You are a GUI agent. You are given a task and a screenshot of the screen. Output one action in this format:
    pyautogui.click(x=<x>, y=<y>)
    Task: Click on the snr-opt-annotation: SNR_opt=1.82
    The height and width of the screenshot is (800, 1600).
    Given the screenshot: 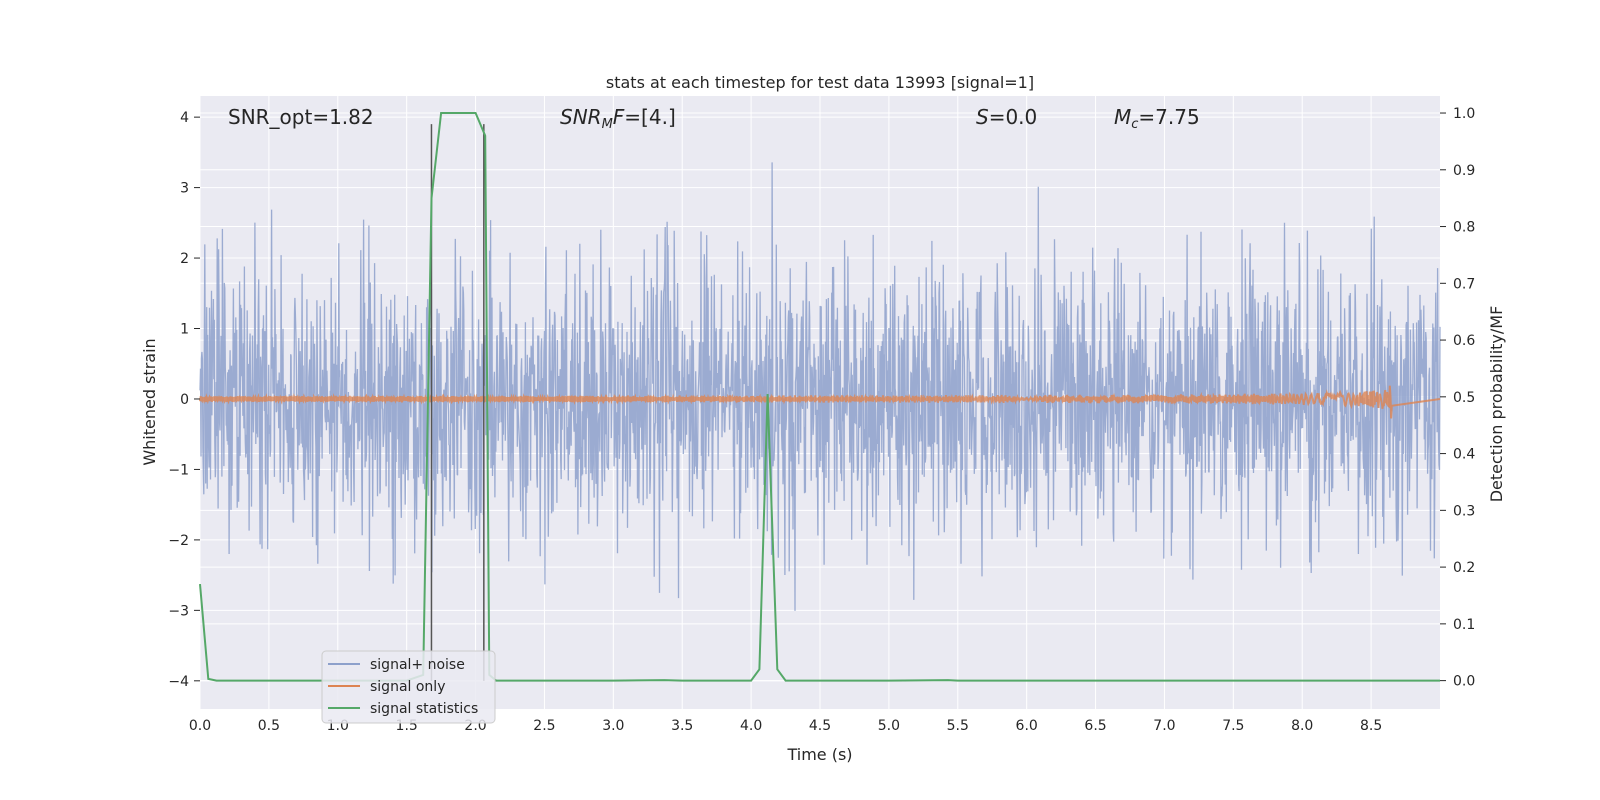 What is the action you would take?
    pyautogui.click(x=301, y=117)
    